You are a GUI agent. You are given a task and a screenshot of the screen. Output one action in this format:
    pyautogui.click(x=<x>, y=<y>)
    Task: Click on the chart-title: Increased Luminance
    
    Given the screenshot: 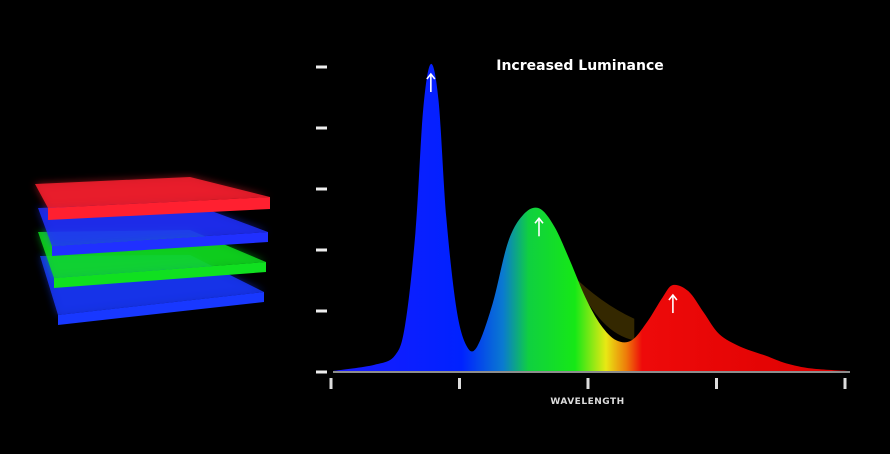 What is the action you would take?
    pyautogui.click(x=580, y=66)
    